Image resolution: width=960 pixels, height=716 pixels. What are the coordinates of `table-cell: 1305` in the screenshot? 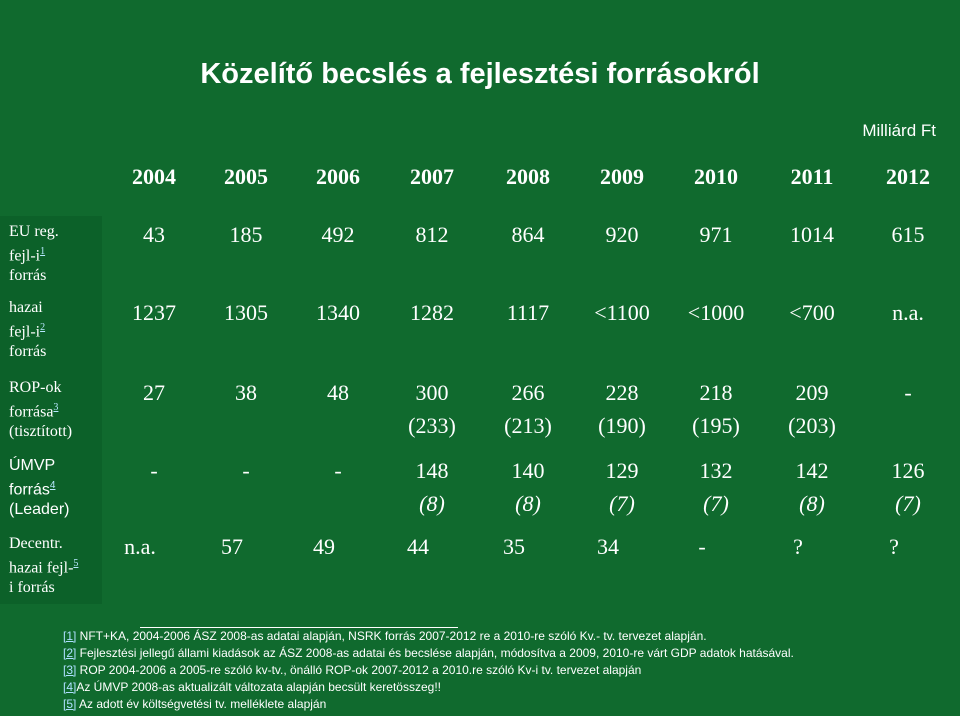 It's located at (246, 312).